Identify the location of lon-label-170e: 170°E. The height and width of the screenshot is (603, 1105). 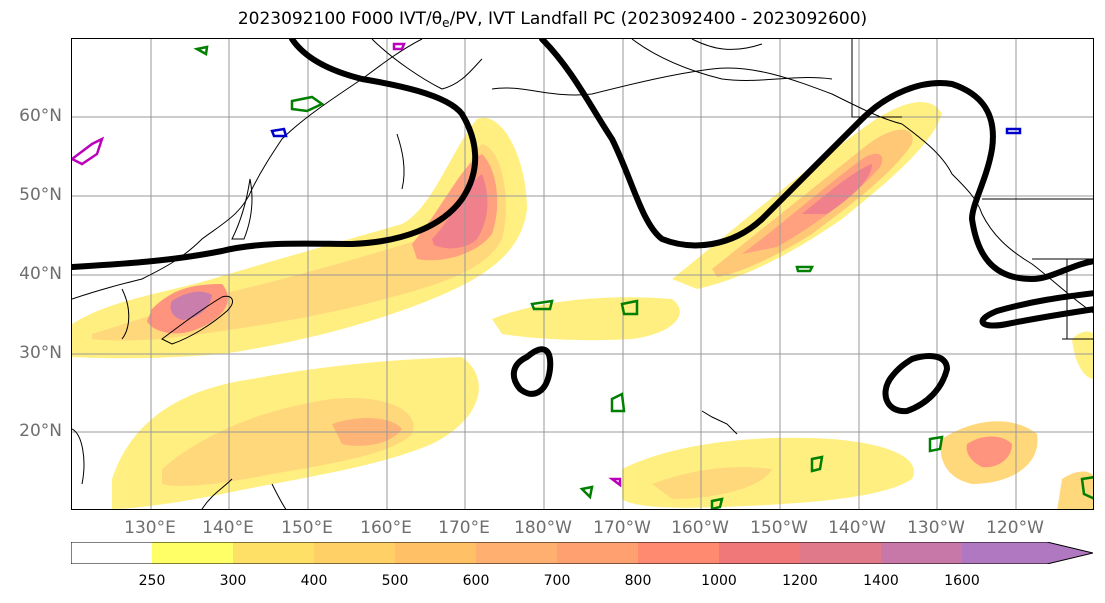
(464, 528).